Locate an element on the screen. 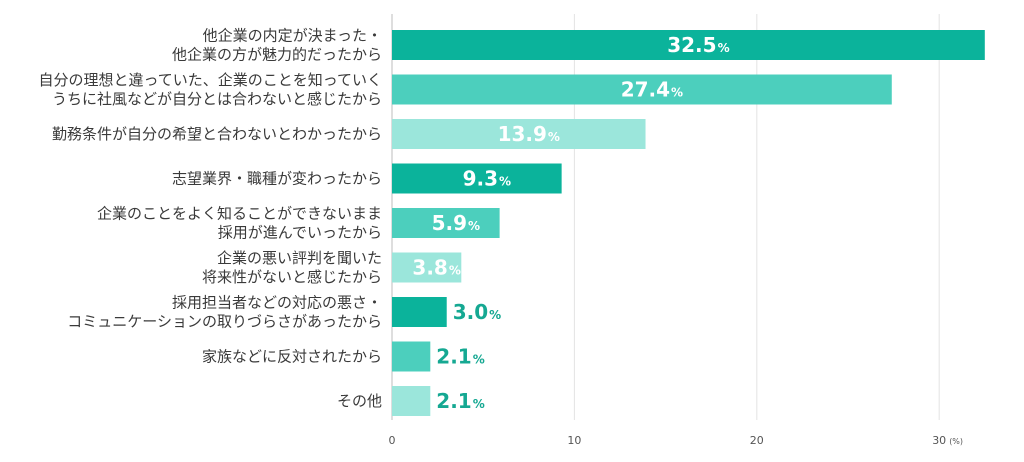 The height and width of the screenshot is (462, 1024). value-label: 27.4% is located at coordinates (652, 90).